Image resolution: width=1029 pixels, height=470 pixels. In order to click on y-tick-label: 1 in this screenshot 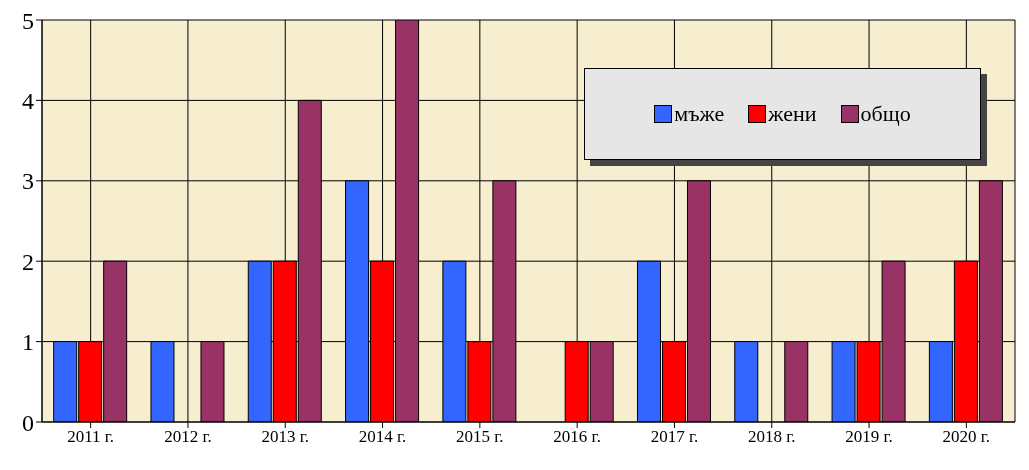, I will do `click(28, 342)`.